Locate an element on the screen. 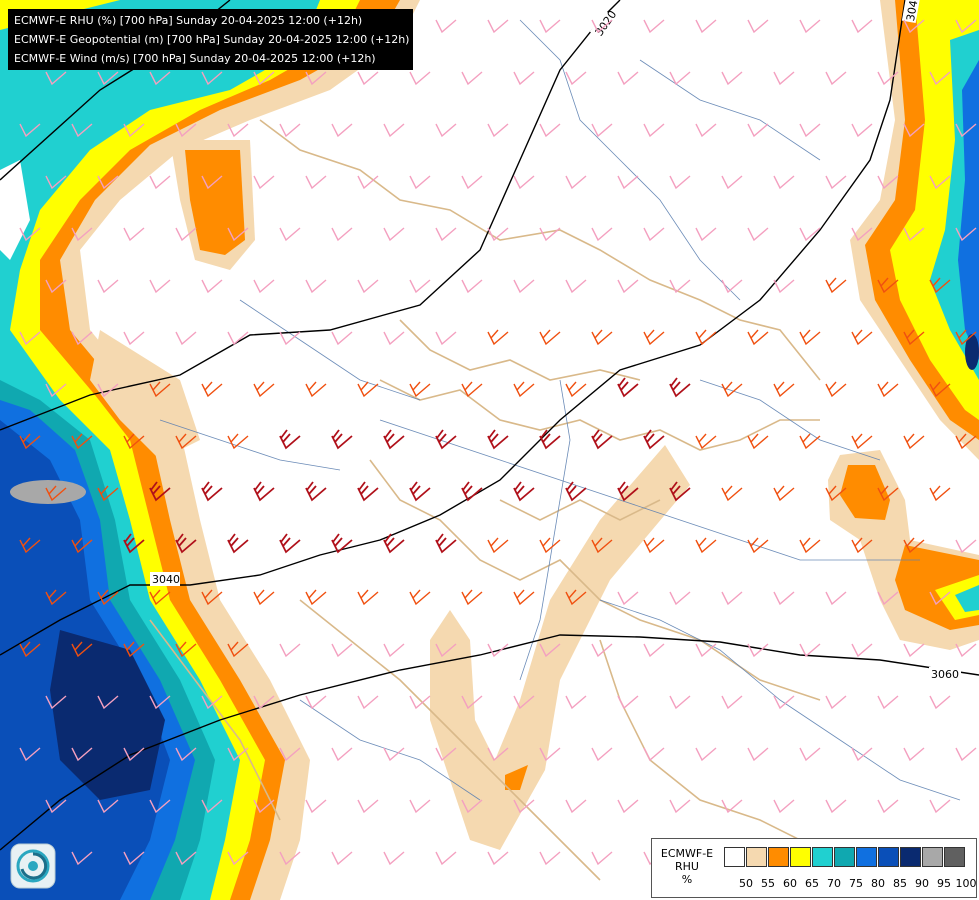 The image size is (979, 900). contour-label-3040-top: 3040 is located at coordinates (913, 11).